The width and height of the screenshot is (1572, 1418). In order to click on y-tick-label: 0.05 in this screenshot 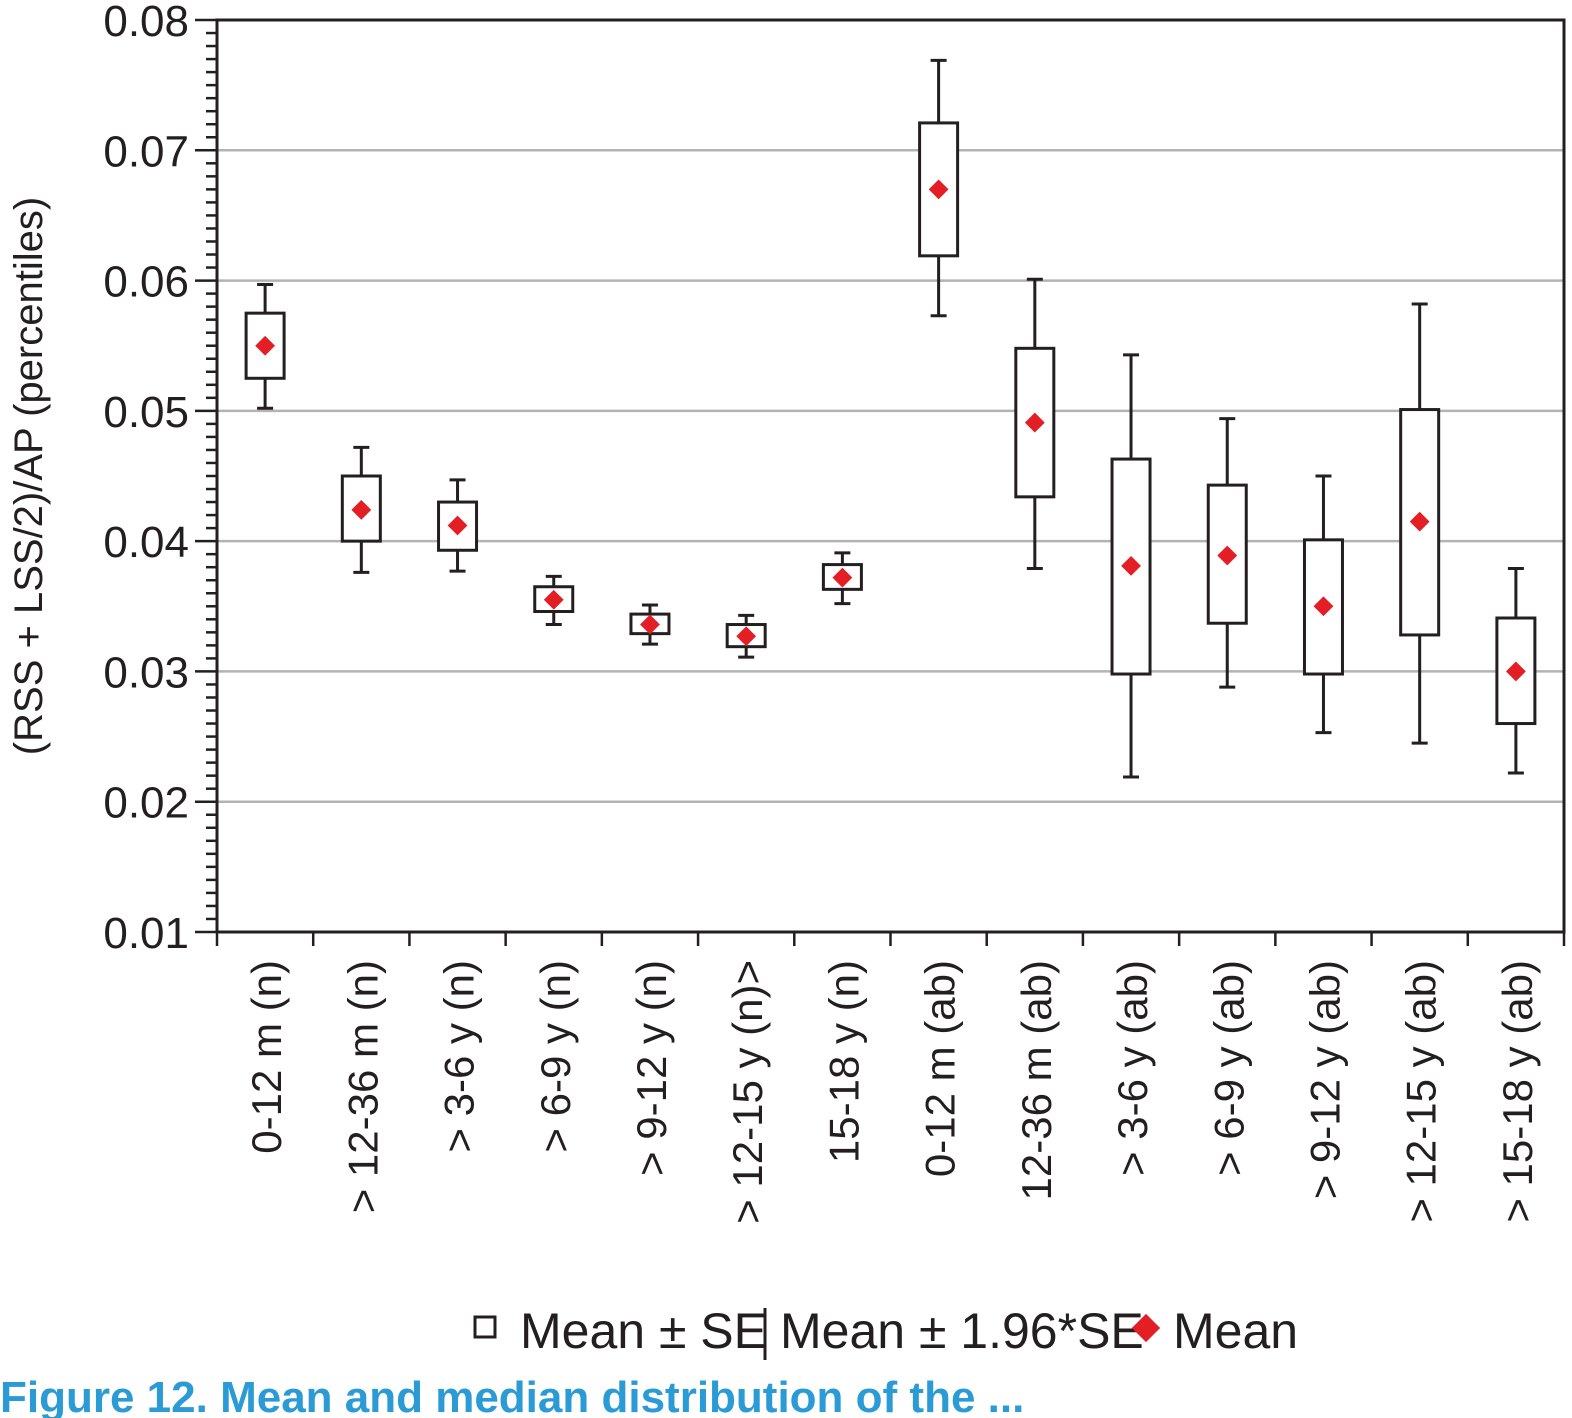, I will do `click(146, 412)`.